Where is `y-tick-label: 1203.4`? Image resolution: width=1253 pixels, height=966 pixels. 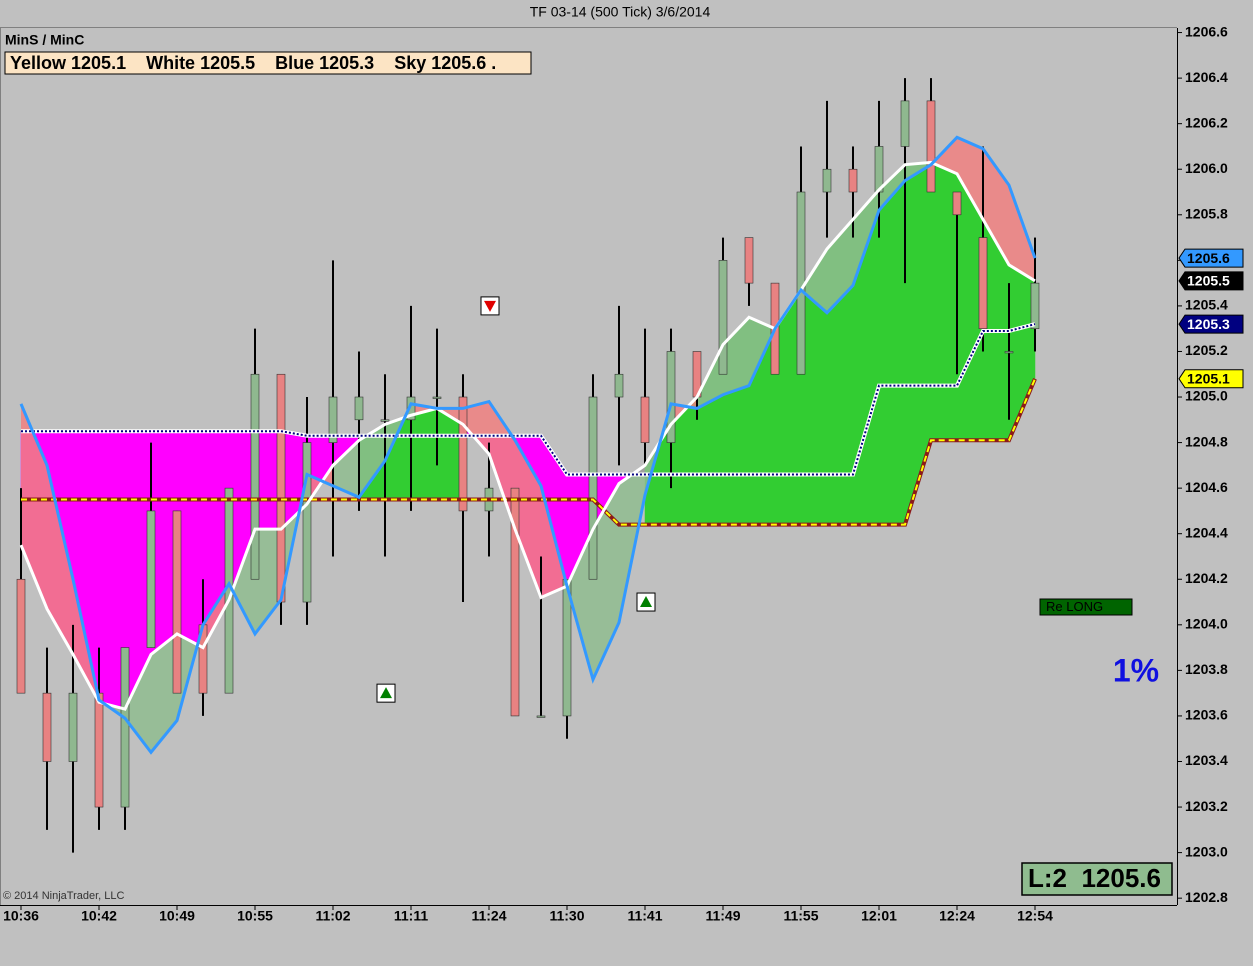
y-tick-label: 1203.4 is located at coordinates (1206, 760).